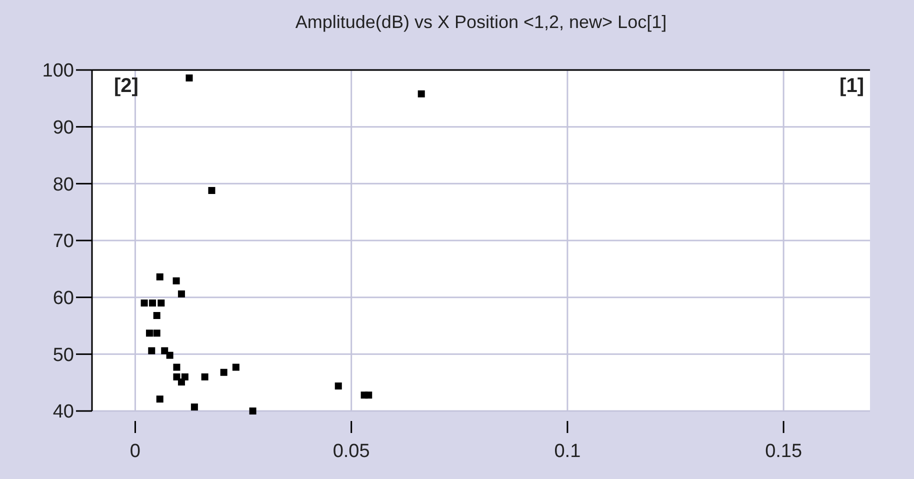 This screenshot has width=914, height=479. What do you see at coordinates (58, 71) in the screenshot?
I see `y-tick-label: 100` at bounding box center [58, 71].